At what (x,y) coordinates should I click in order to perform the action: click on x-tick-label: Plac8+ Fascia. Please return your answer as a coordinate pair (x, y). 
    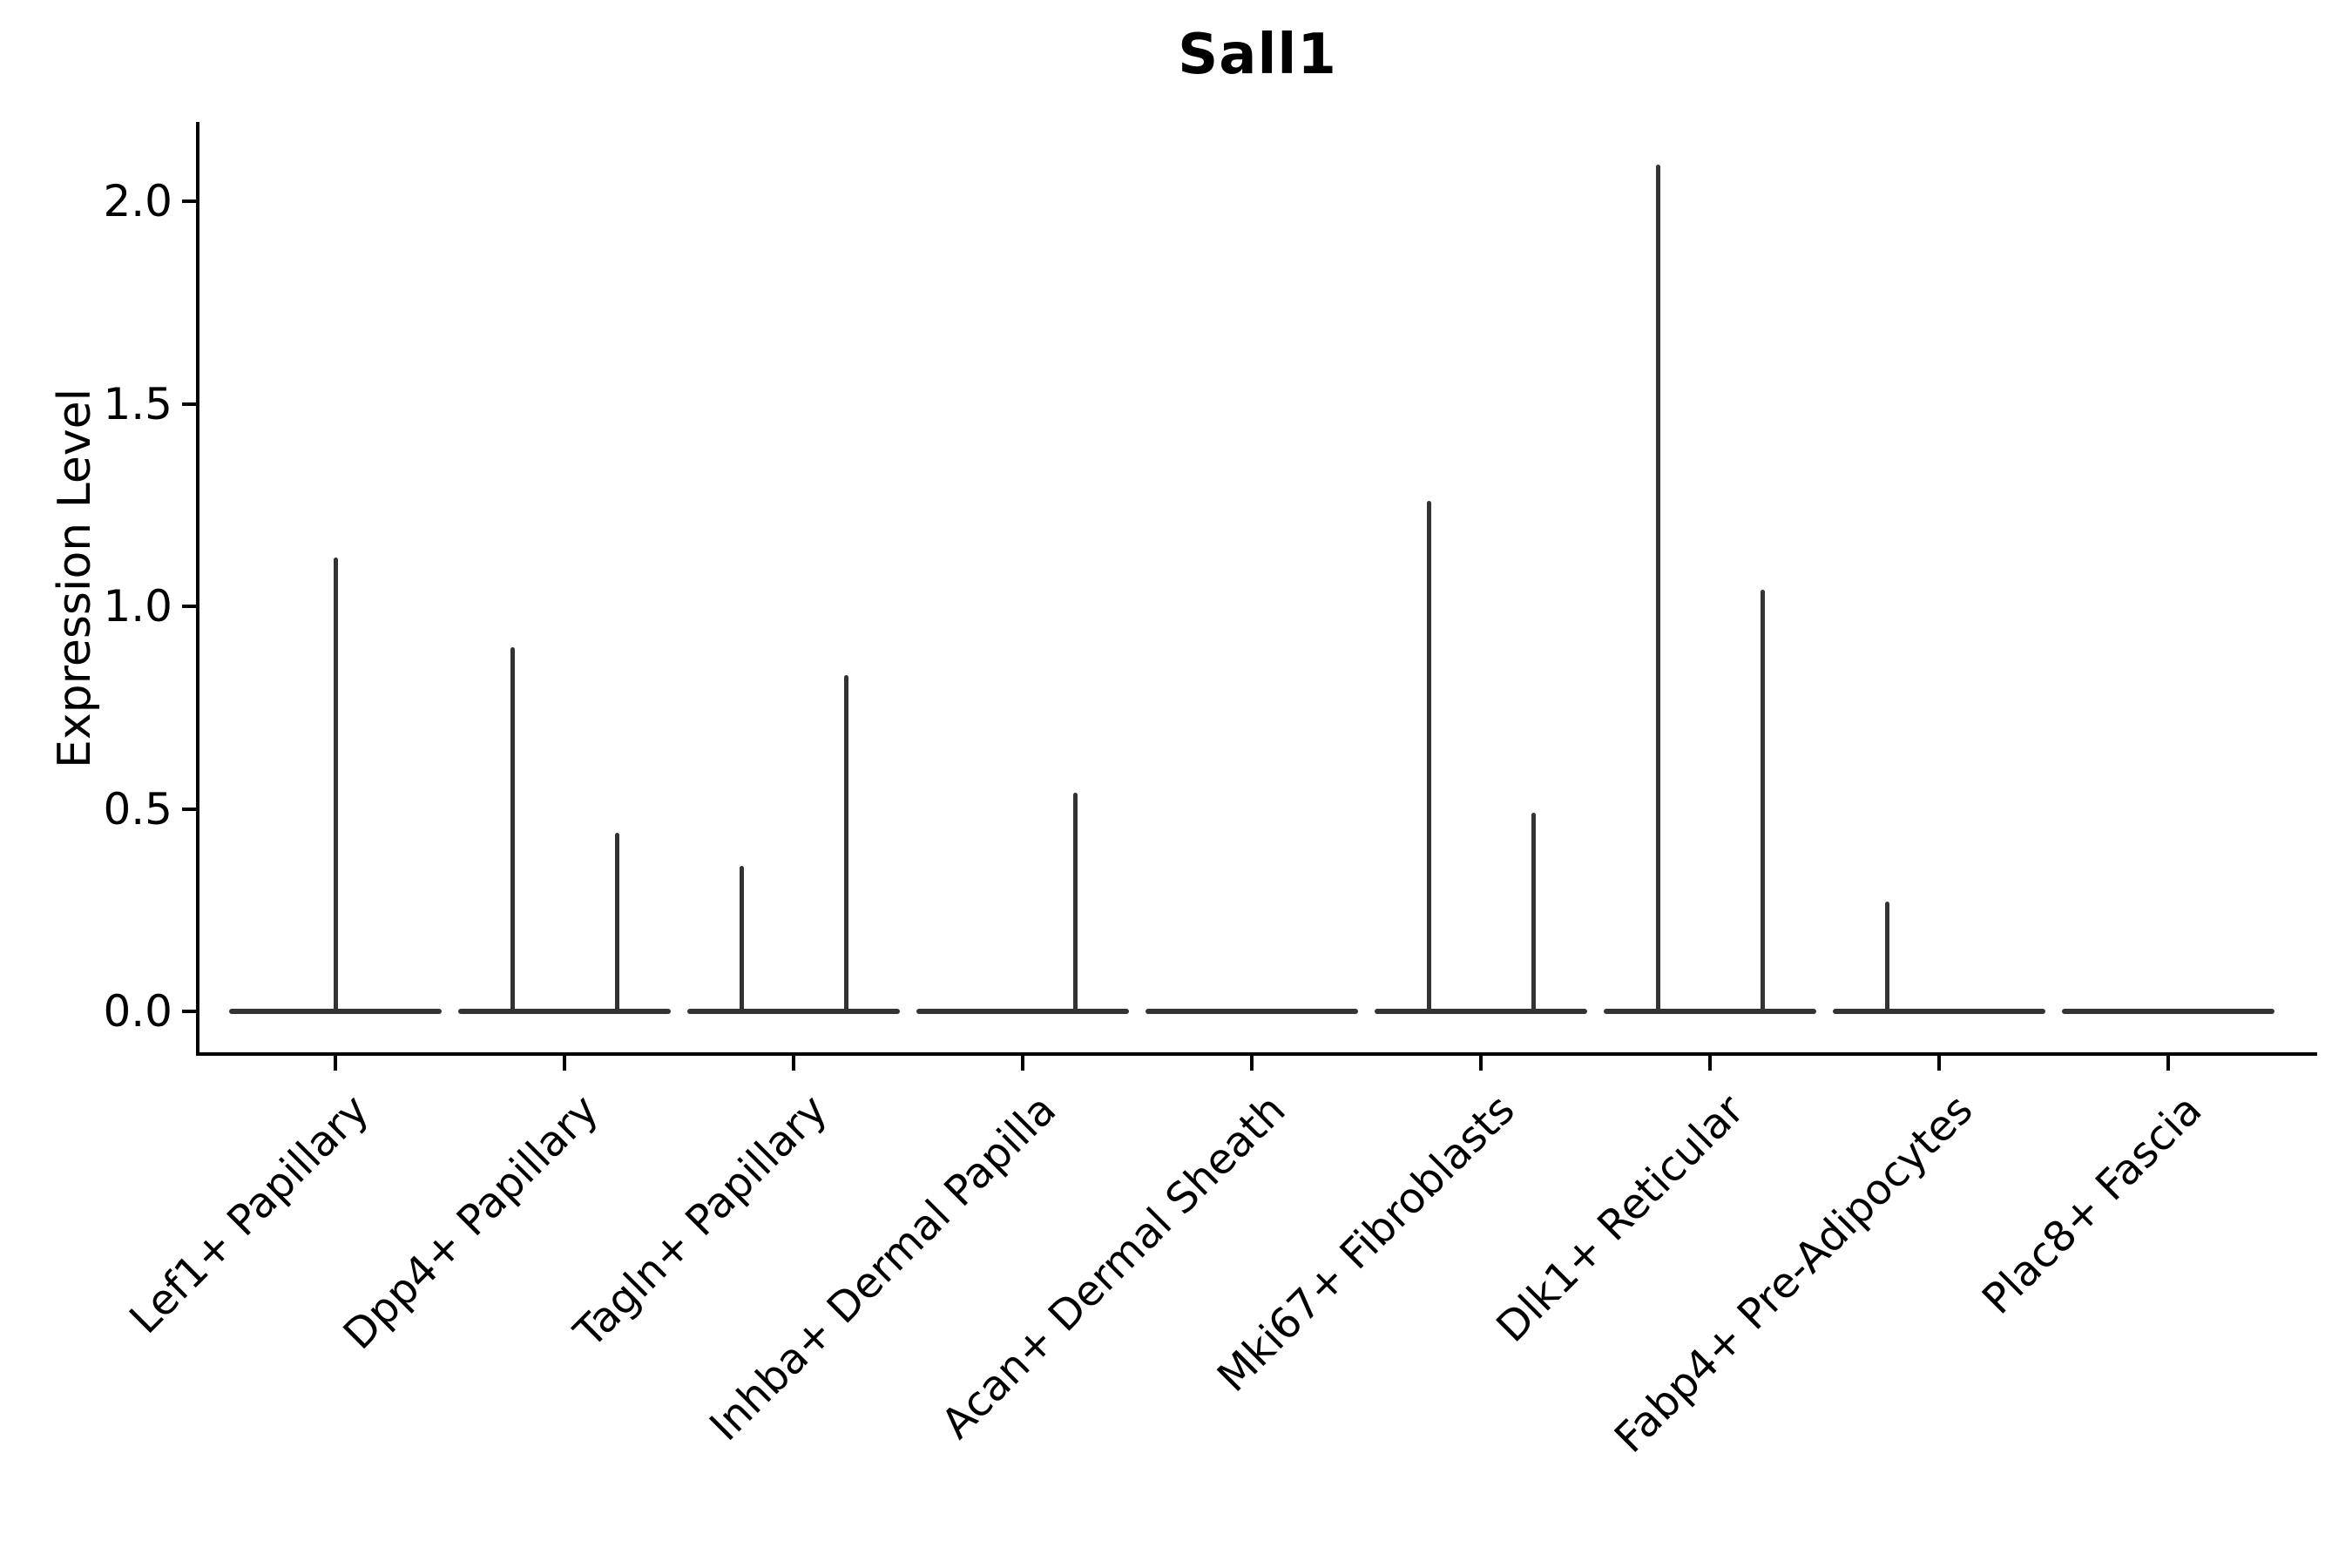
    Looking at the image, I should click on (2092, 1204).